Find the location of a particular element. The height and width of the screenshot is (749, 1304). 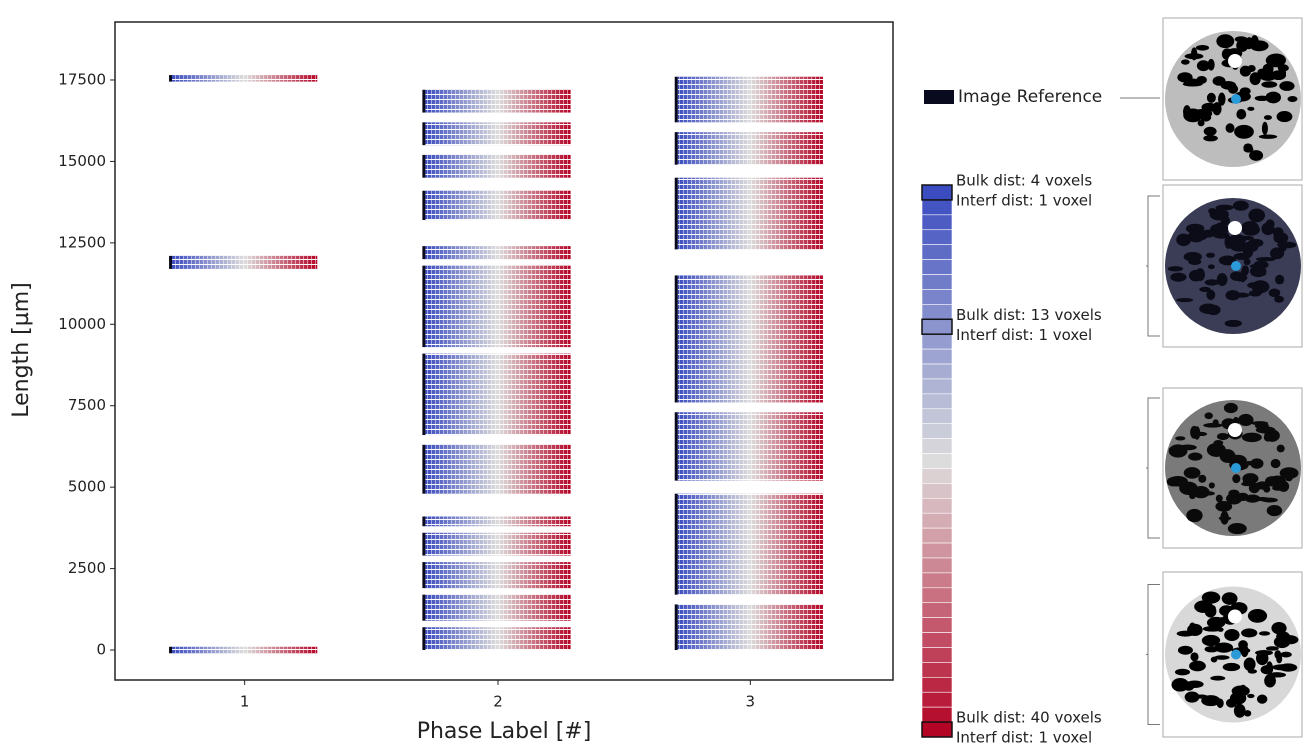

y-tick-label: 10000 is located at coordinates (82, 324).